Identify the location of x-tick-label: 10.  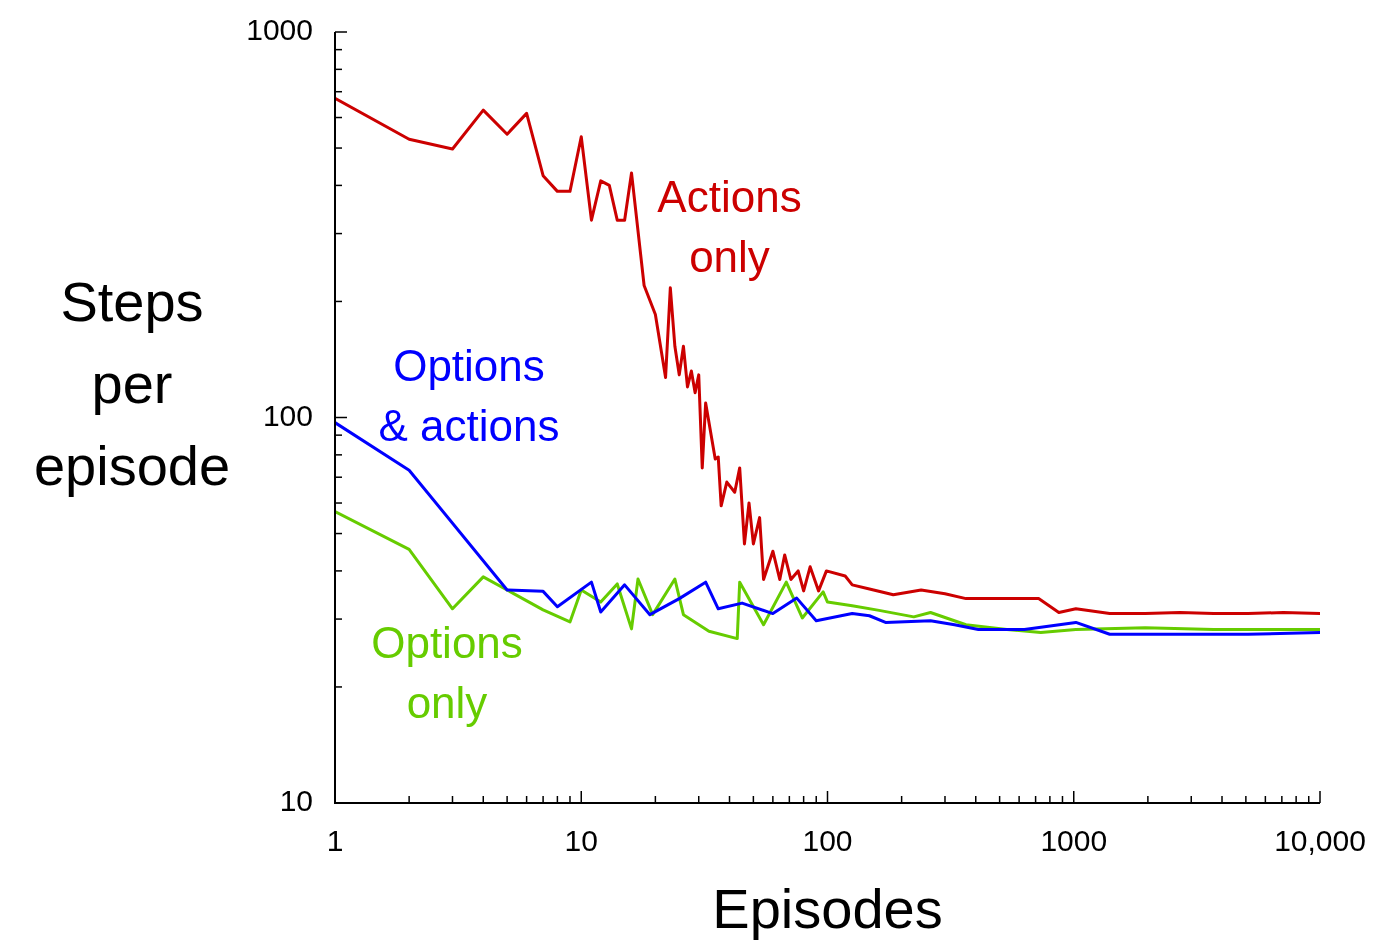
(581, 841).